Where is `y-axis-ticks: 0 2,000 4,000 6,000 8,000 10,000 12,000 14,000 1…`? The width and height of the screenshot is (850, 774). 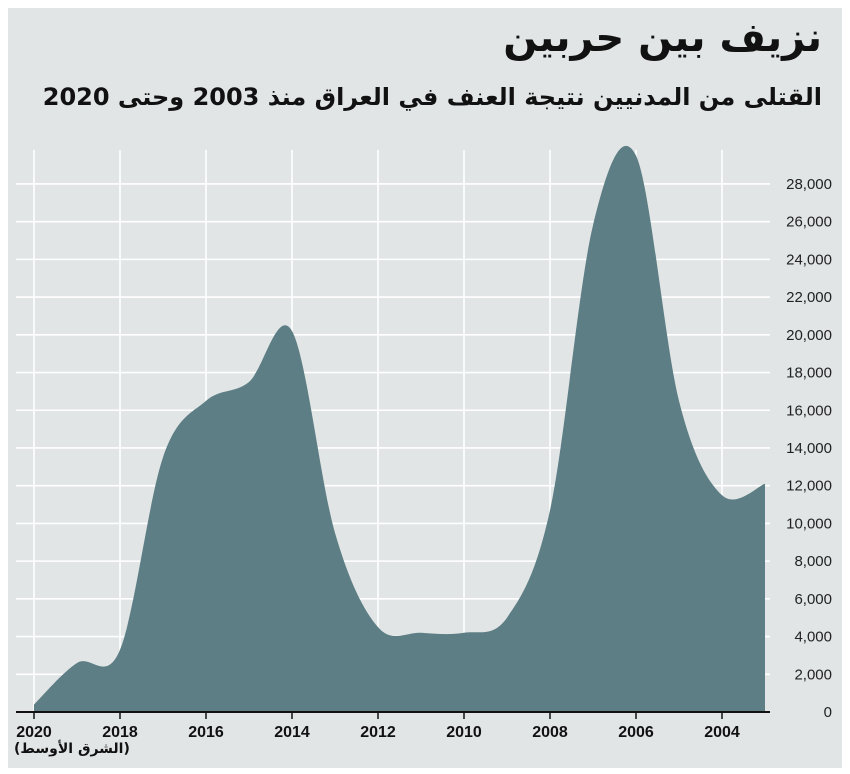 y-axis-ticks: 0 2,000 4,000 6,000 8,000 10,000 12,000 14,000 1… is located at coordinates (809, 448).